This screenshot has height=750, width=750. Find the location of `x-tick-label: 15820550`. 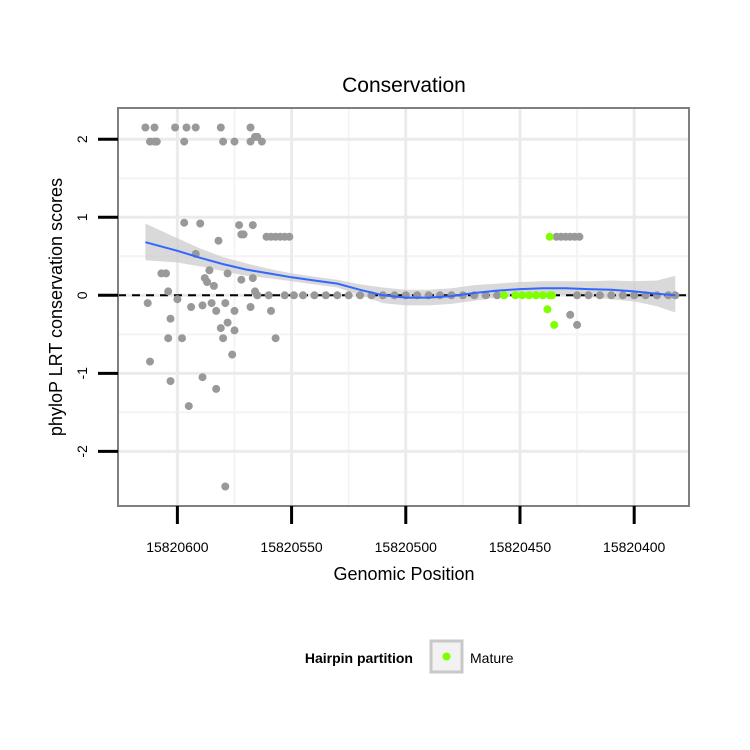

x-tick-label: 15820550 is located at coordinates (291, 547).